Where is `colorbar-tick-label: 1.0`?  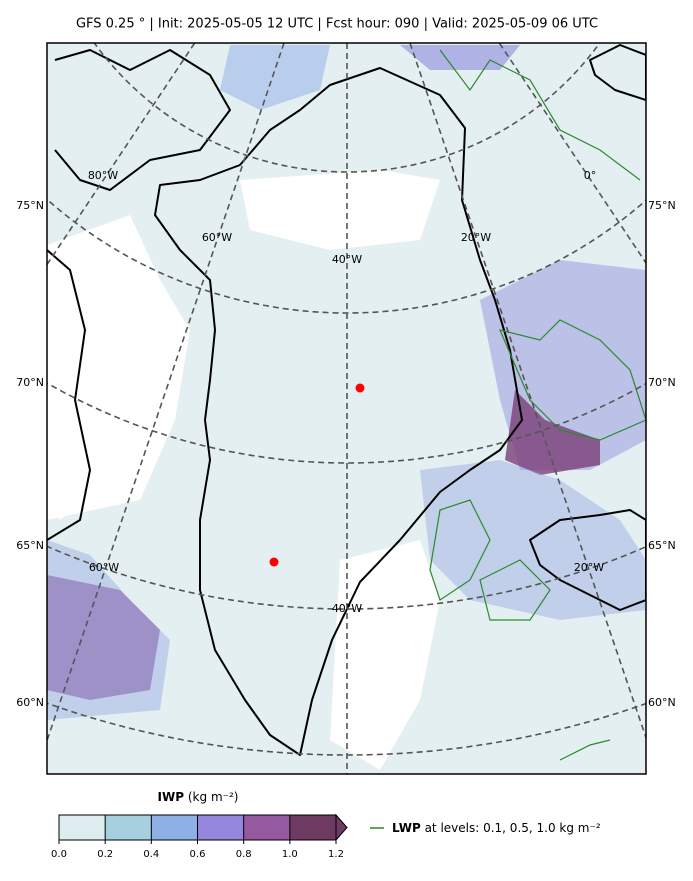
colorbar-tick-label: 1.0 is located at coordinates (290, 854).